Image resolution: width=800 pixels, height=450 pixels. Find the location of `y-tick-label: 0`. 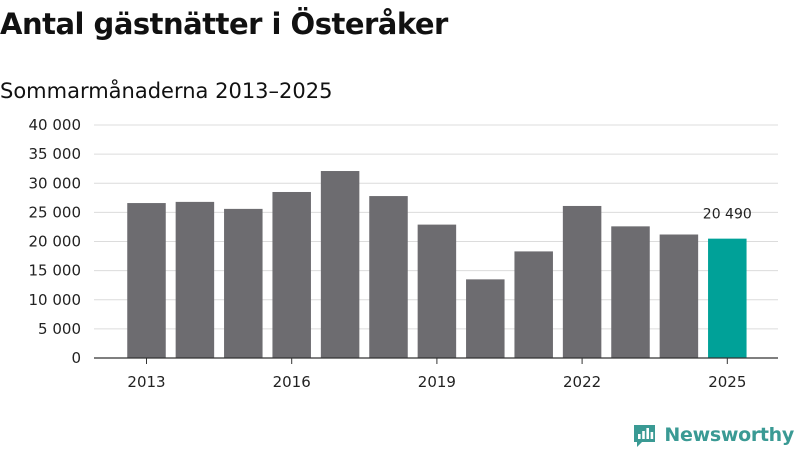

y-tick-label: 0 is located at coordinates (76, 358).